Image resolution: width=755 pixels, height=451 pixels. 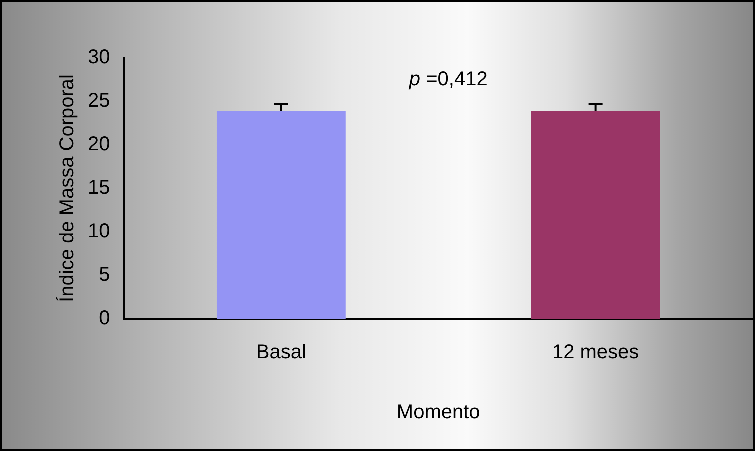 I want to click on y-tick-label: 10, so click(x=99, y=231).